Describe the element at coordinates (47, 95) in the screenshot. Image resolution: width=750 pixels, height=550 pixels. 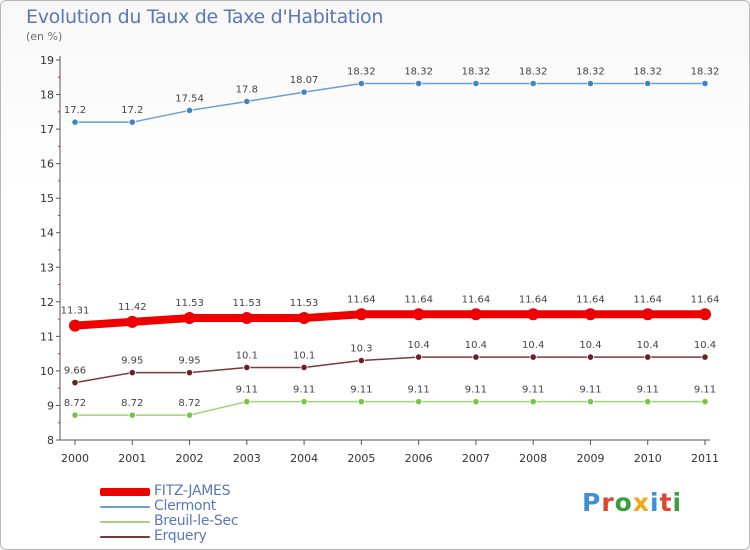
I see `y-tick-label: 18` at that location.